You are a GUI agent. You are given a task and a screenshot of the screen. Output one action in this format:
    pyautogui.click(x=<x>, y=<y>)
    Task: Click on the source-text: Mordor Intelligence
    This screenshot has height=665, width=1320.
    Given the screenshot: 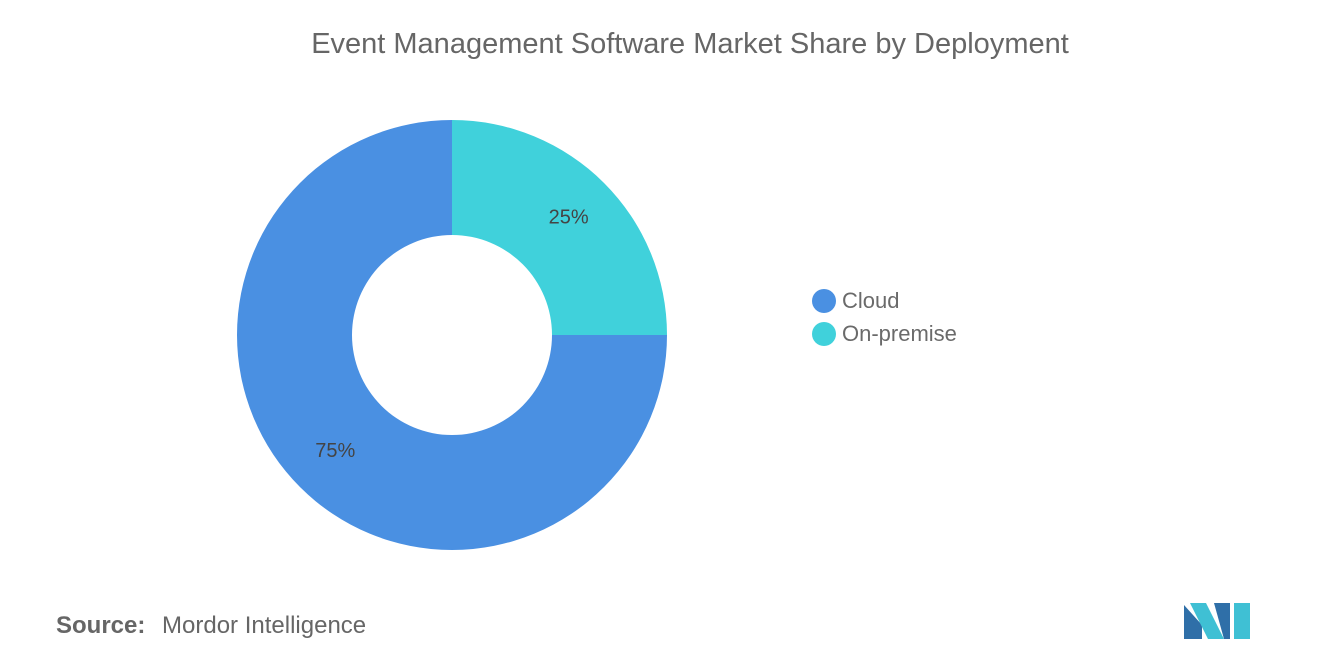 What is the action you would take?
    pyautogui.click(x=264, y=625)
    